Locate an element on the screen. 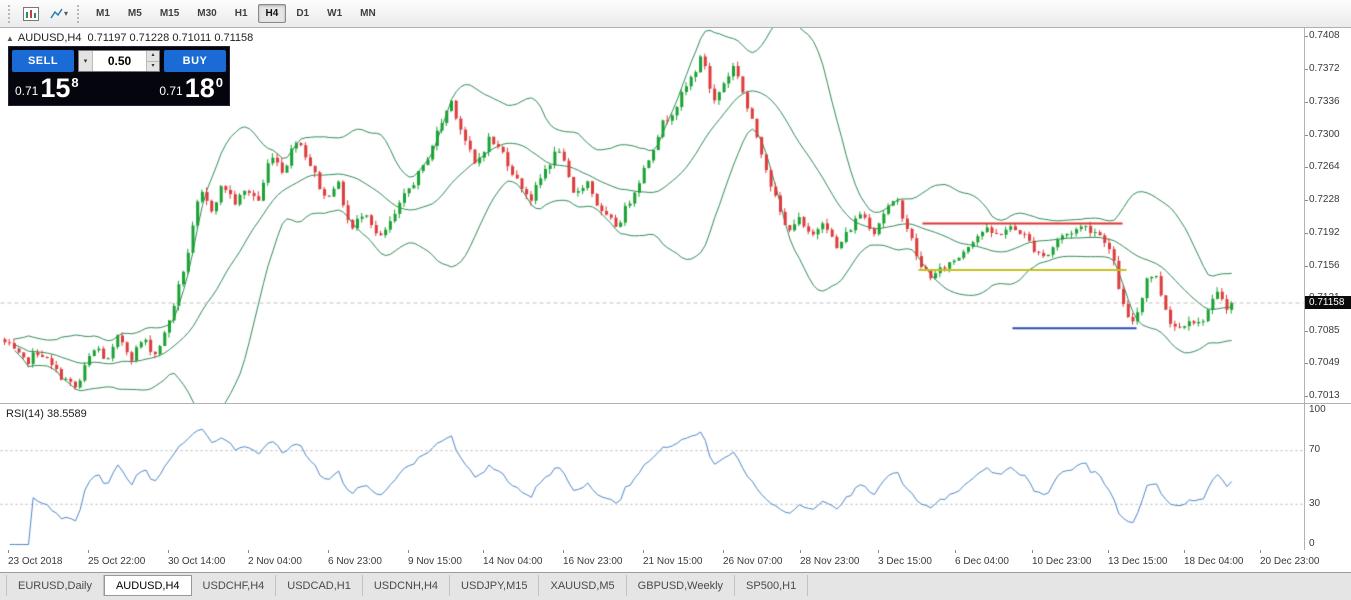 The width and height of the screenshot is (1351, 600). current-price-tag: 0.71158 is located at coordinates (1328, 302).